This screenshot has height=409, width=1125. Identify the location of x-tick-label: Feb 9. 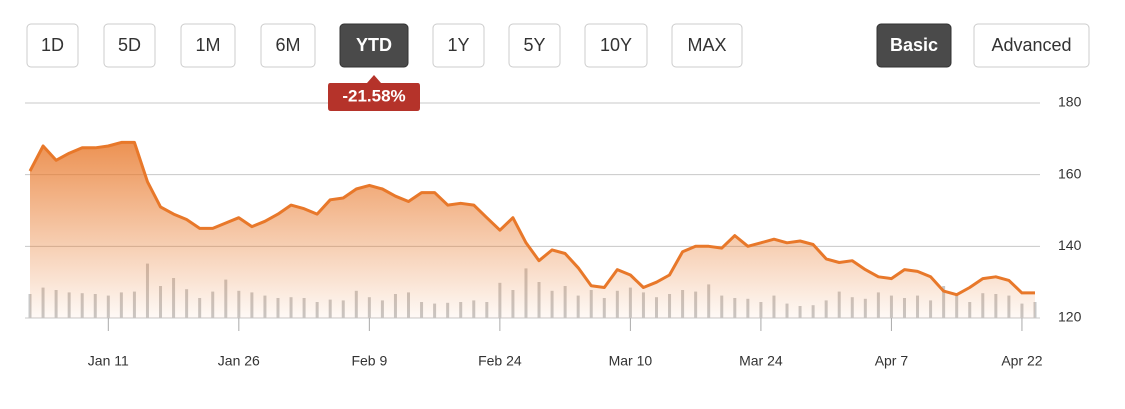
(369, 361).